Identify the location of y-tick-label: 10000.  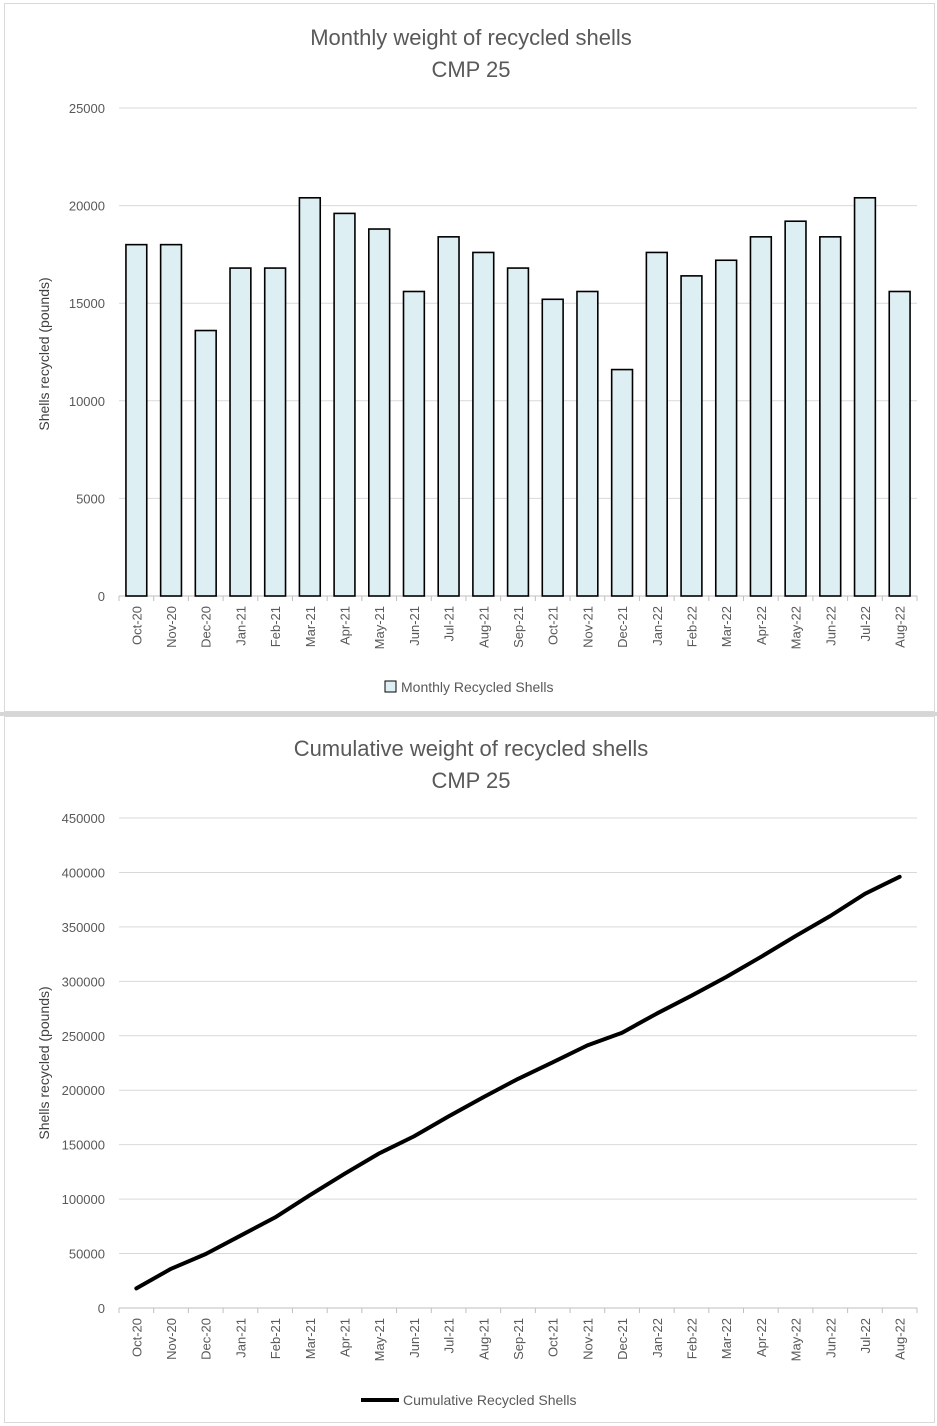
(87, 401).